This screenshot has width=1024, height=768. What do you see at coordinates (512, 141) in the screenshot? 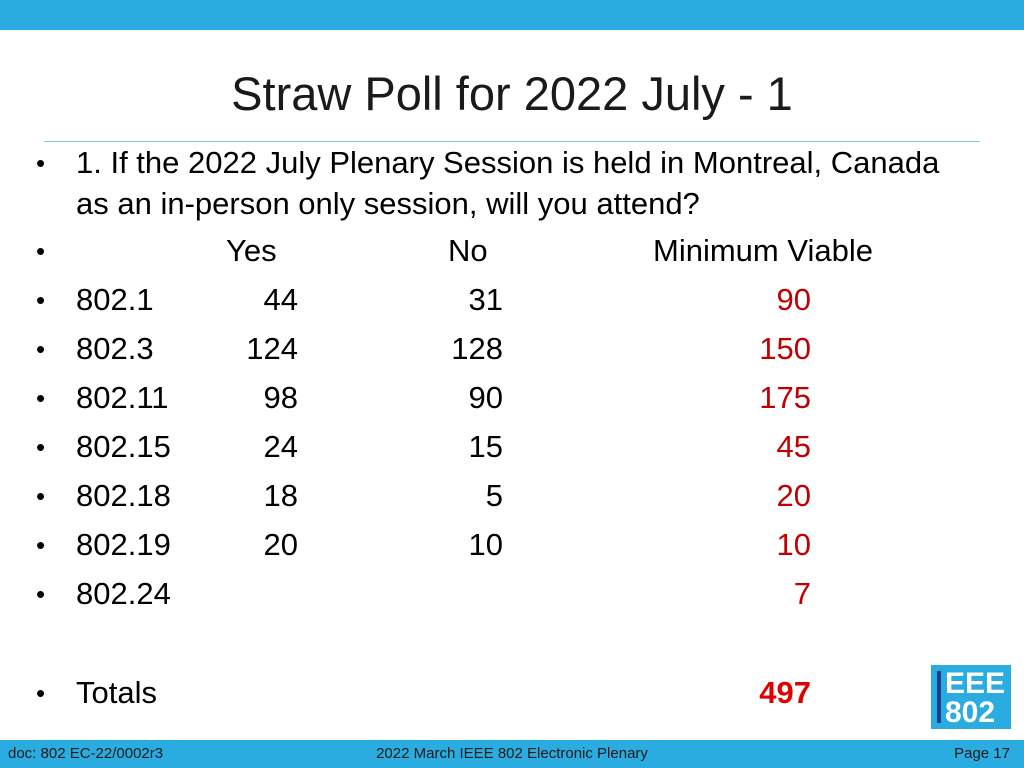
I see `title-divider` at bounding box center [512, 141].